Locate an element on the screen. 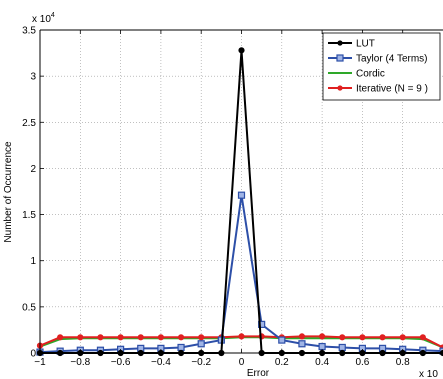 Image resolution: width=443 pixels, height=379 pixels. x-tick-label: 0.4 is located at coordinates (322, 362).